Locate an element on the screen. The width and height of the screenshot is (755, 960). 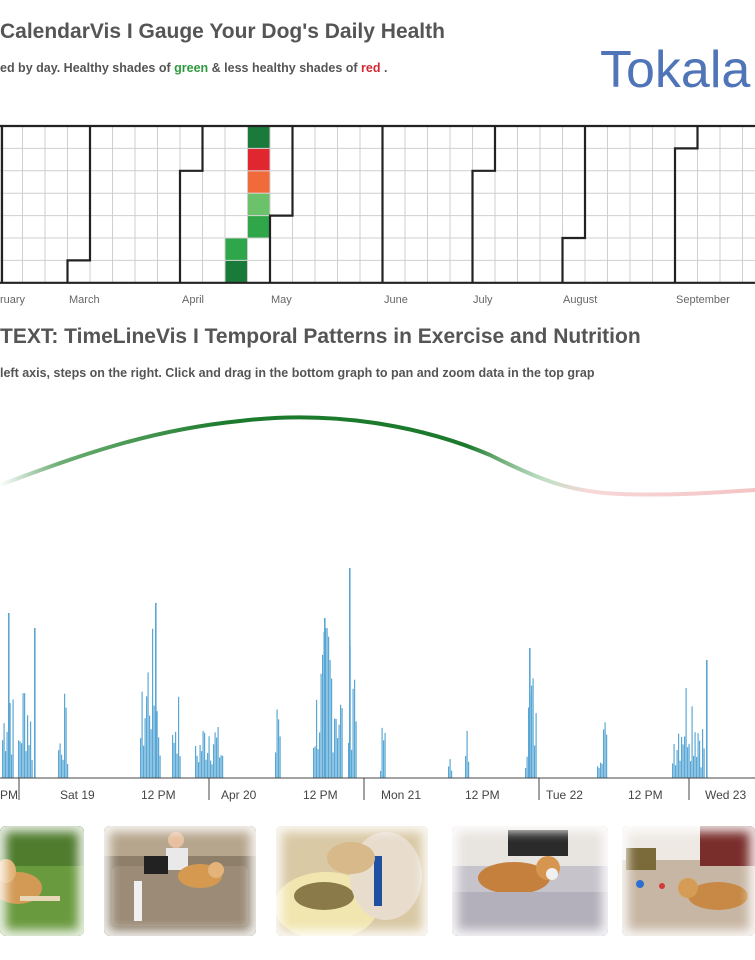
photo-dog-on-bed is located at coordinates (530, 881).